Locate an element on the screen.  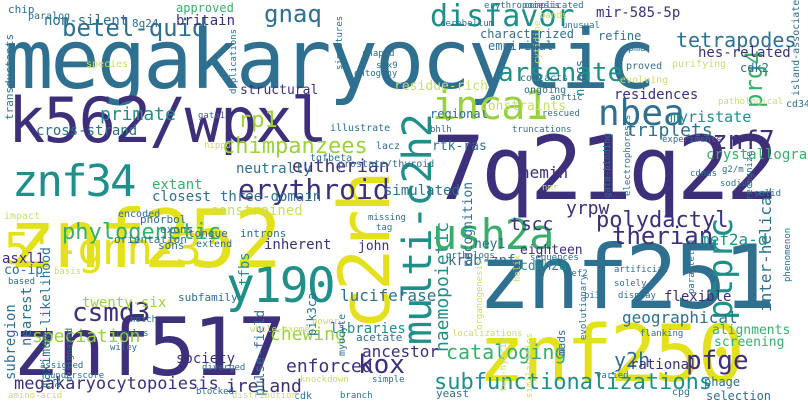
word: chimpanzees is located at coordinates (295, 146).